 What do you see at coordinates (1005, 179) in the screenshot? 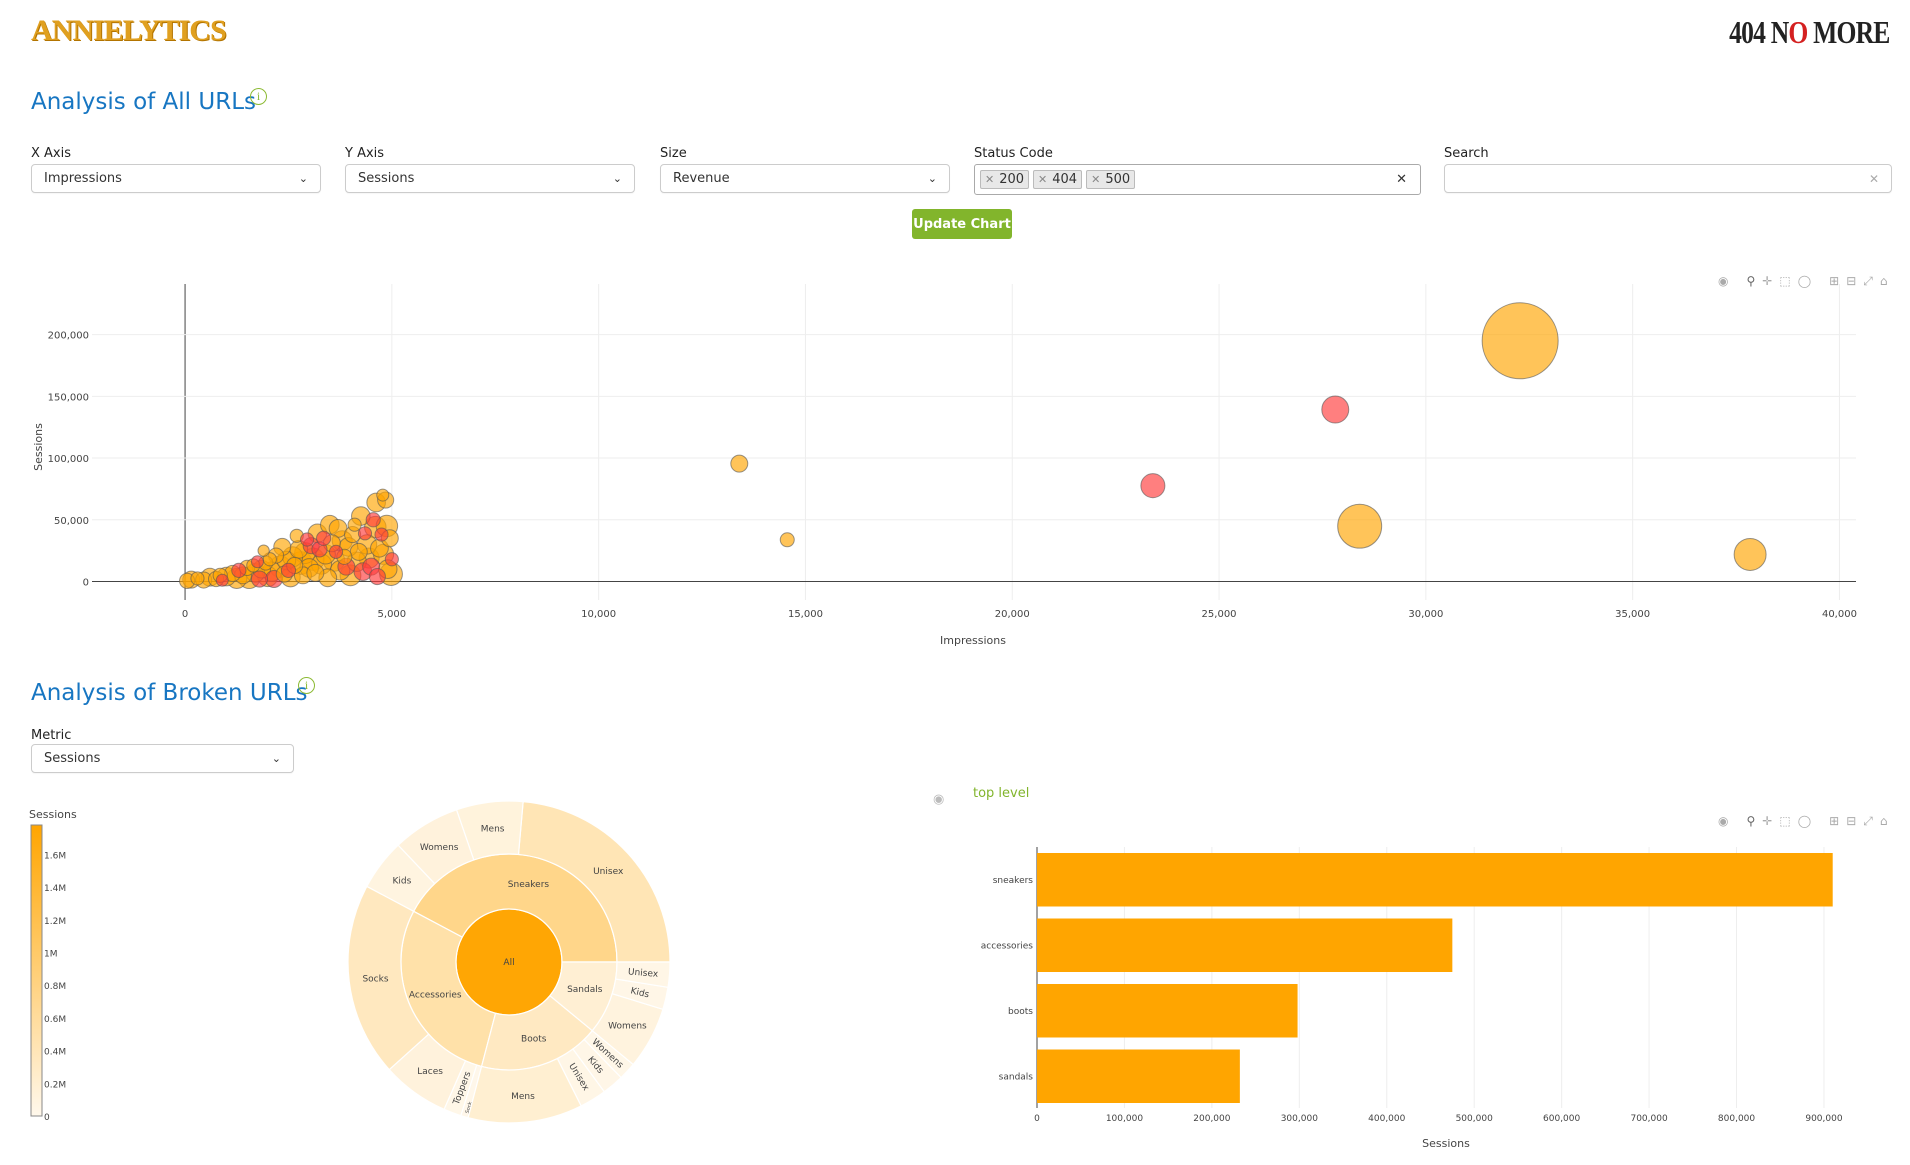
I see `status-chip-200: ✕ 200` at bounding box center [1005, 179].